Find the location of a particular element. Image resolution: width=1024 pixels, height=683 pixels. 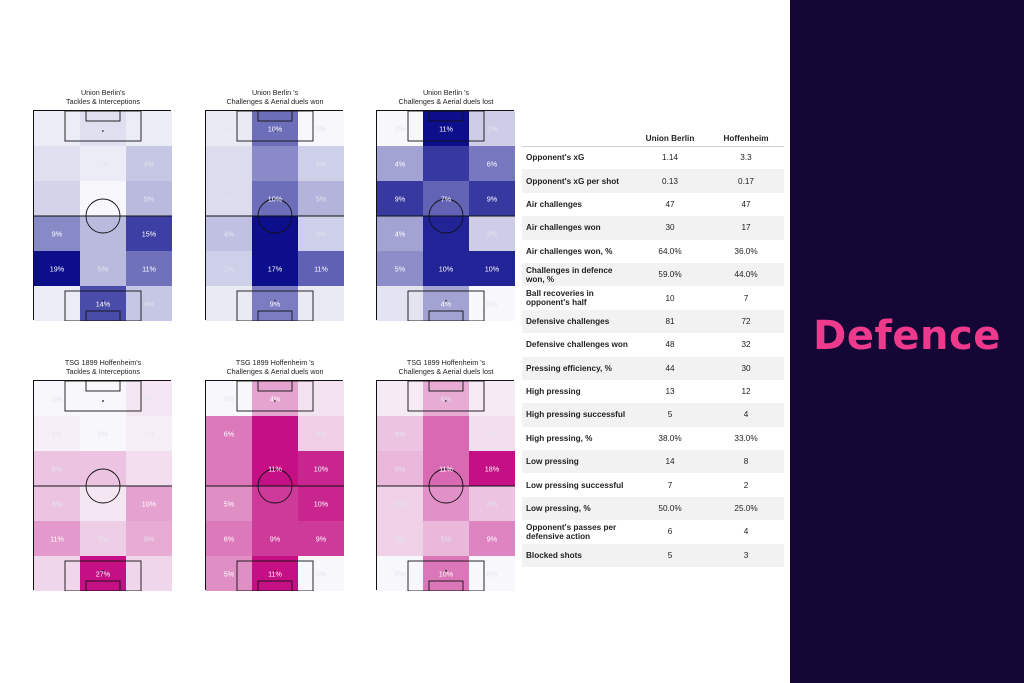

pitch: 0% 4% 6% 0% 11% 10% 5% 10% 6% 9% 9% 5% 11% 0% is located at coordinates (274, 485).